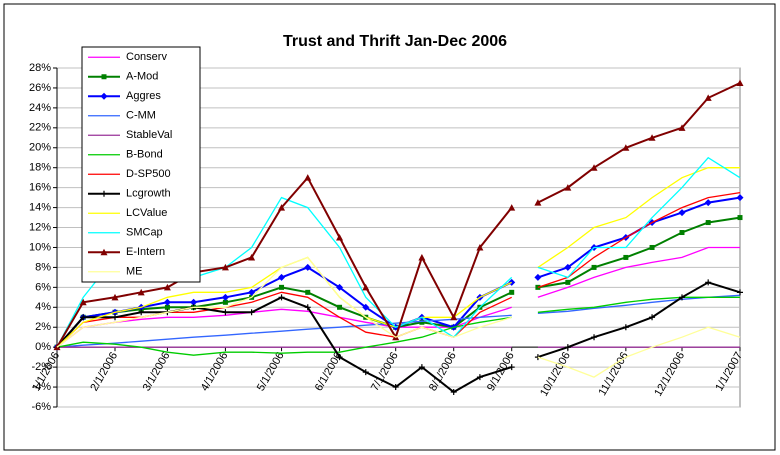  What do you see at coordinates (143, 96) in the screenshot?
I see `legend-label: Aggres` at bounding box center [143, 96].